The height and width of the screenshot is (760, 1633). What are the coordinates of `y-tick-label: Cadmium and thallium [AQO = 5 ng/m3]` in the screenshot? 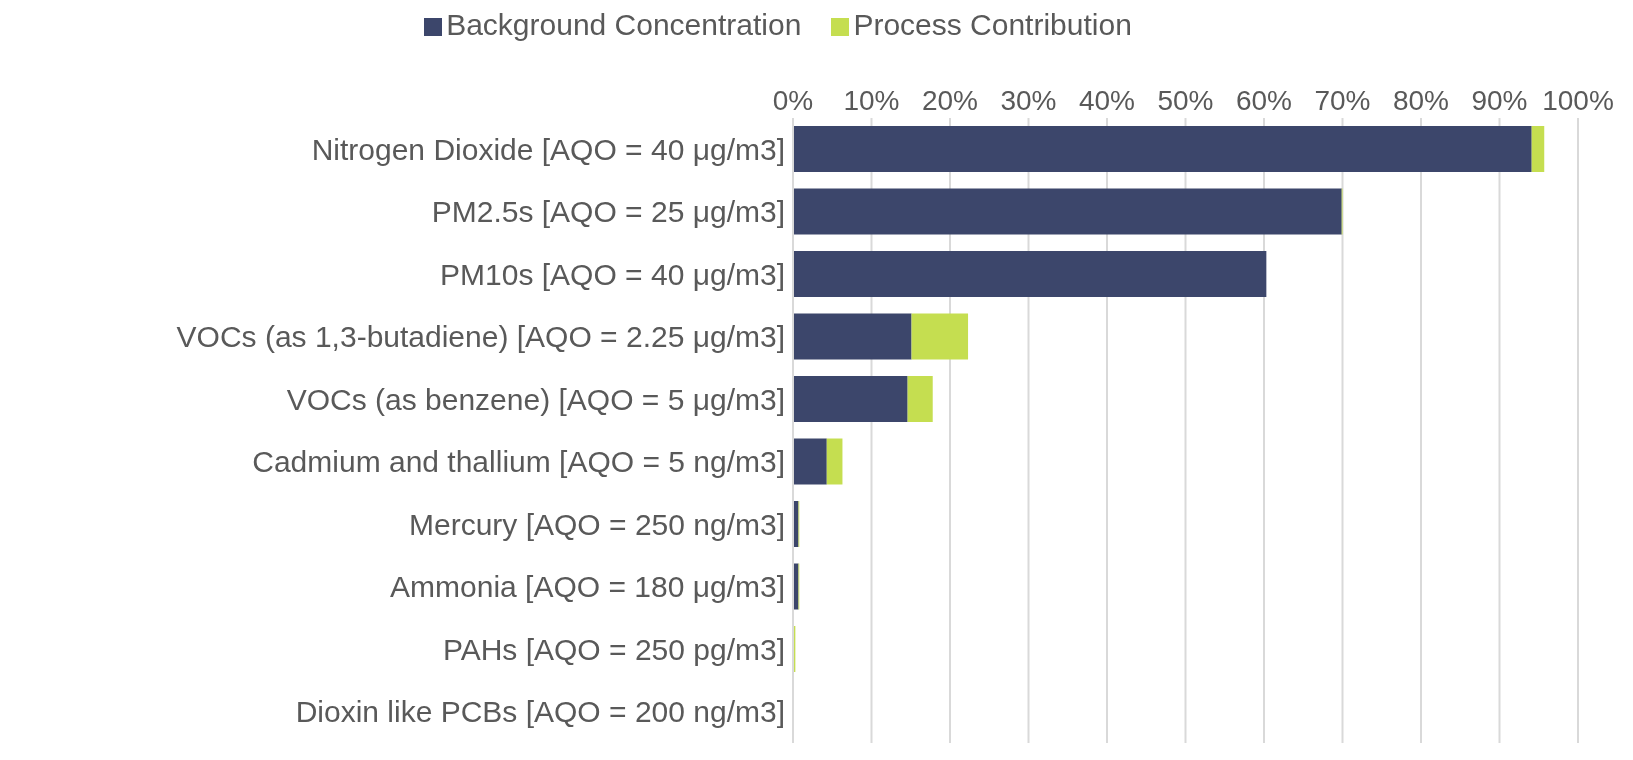 It's located at (518, 462).